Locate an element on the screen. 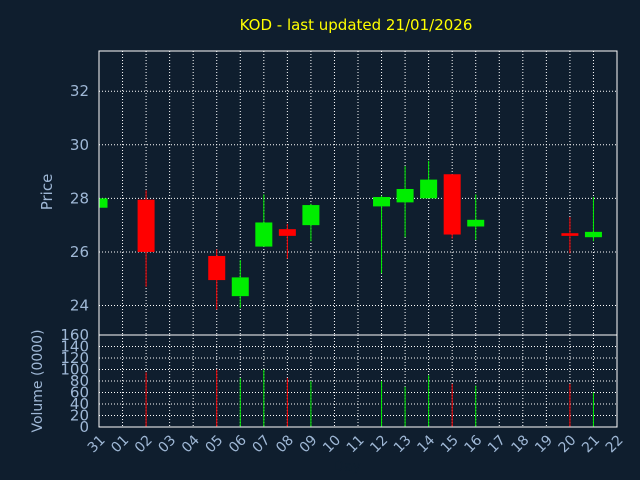  x-tick-label: 22 is located at coordinates (615, 444).